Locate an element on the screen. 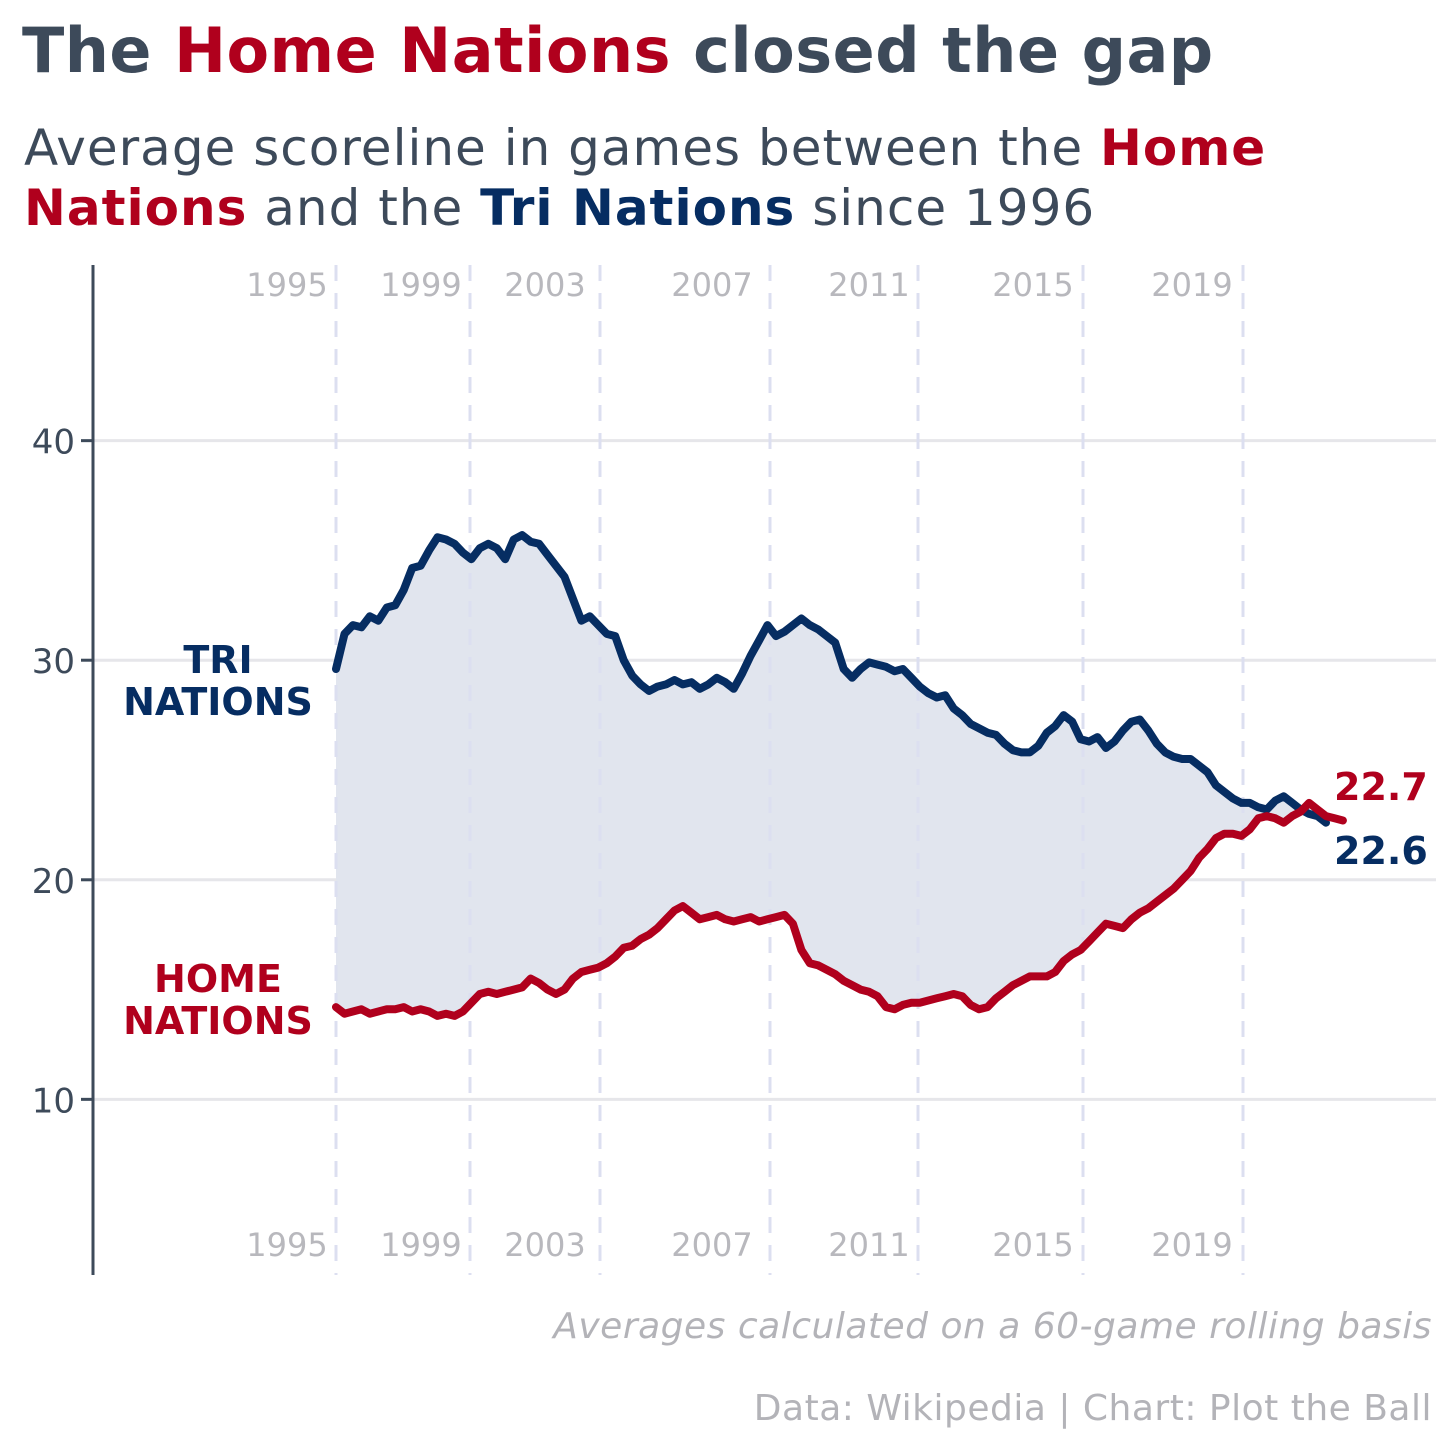  world-cup-label-top-1995: 1995 is located at coordinates (286, 285).